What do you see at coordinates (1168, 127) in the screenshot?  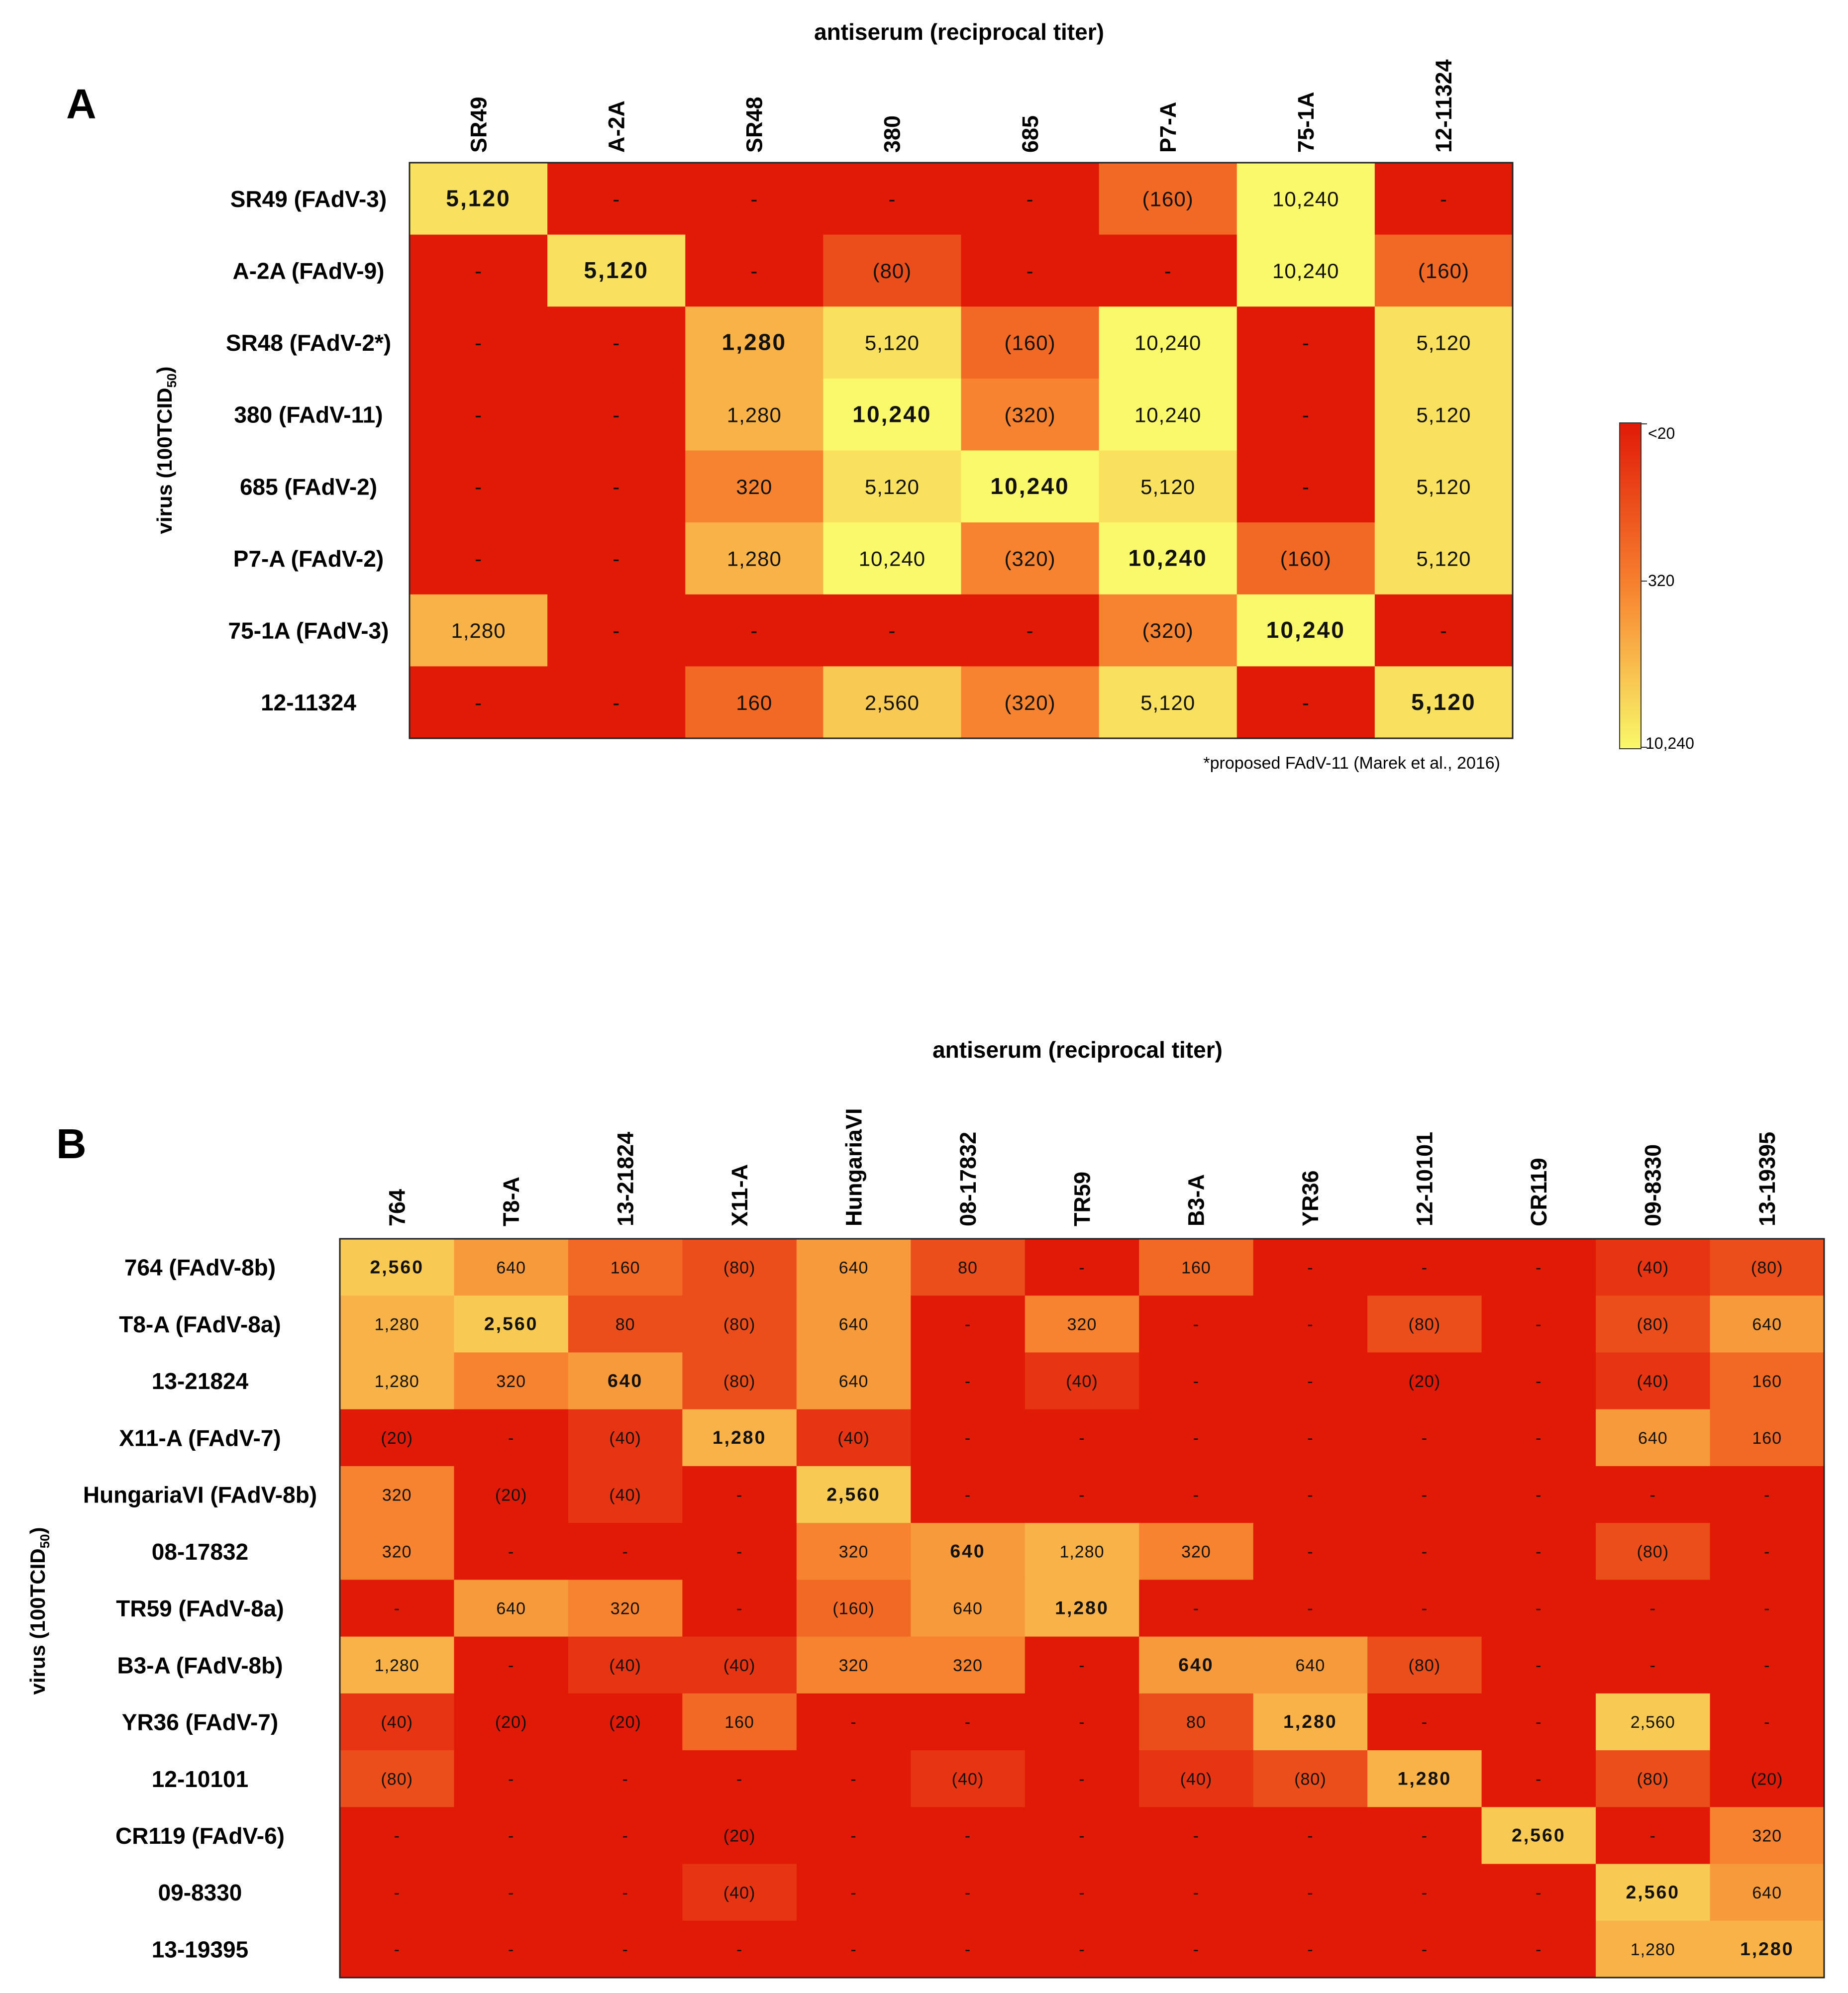 I see `panel-a-column-label: P7-A` at bounding box center [1168, 127].